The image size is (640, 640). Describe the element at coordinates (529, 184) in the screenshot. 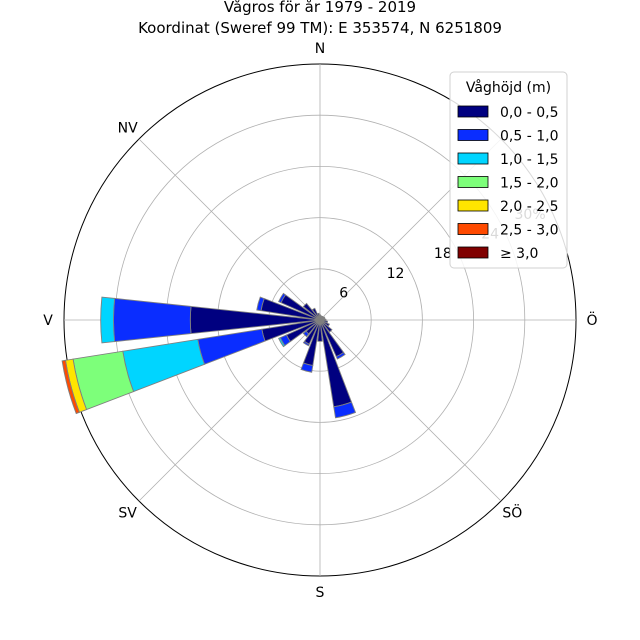

I see `legend-entry-label: 1,5 - 2,0` at that location.